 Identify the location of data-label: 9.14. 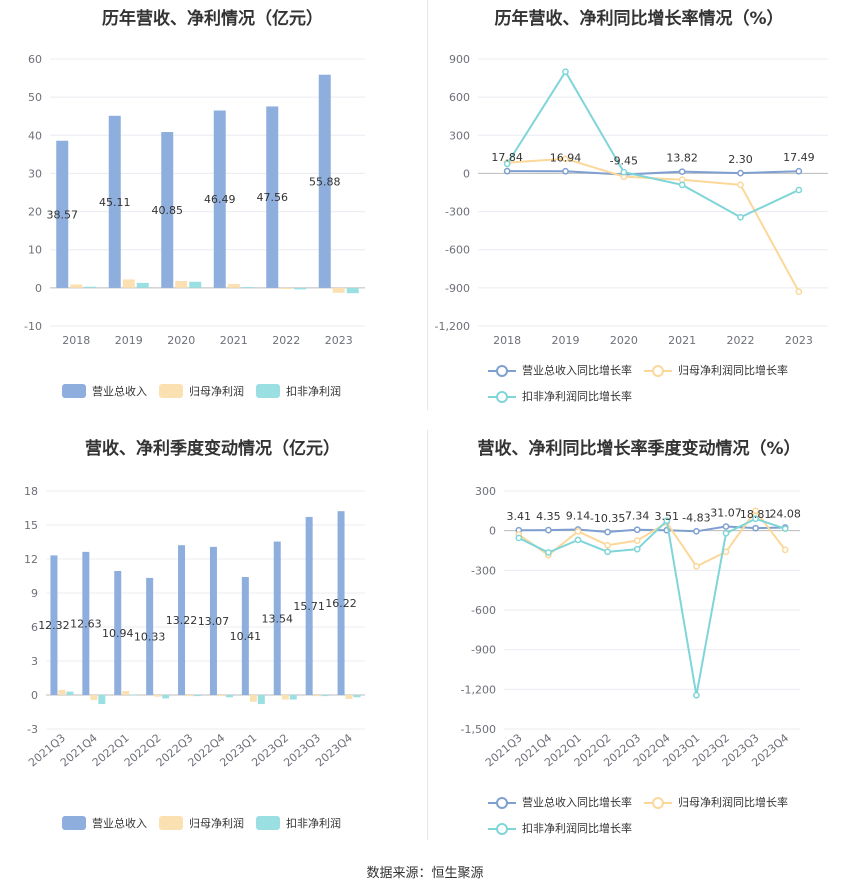
(578, 515).